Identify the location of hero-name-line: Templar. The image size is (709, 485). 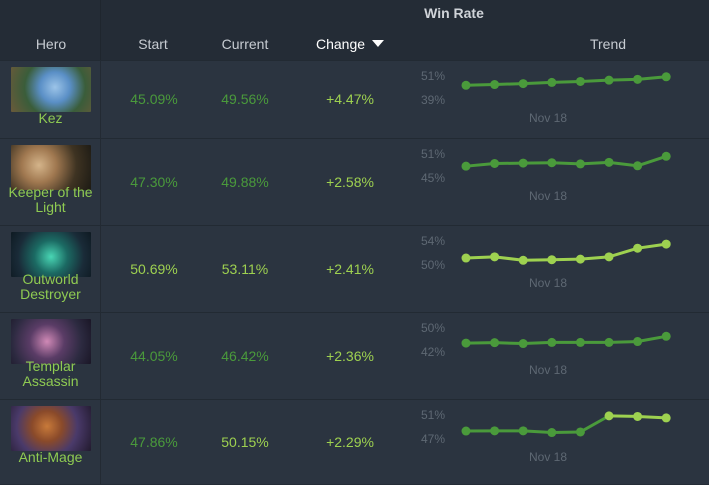
(50, 366).